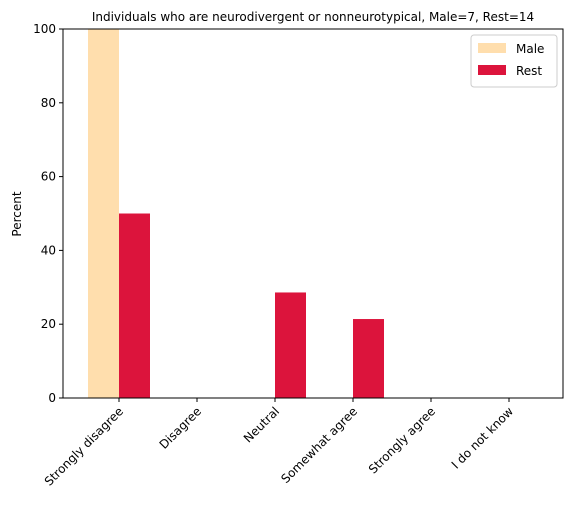 The width and height of the screenshot is (579, 514). Describe the element at coordinates (261, 424) in the screenshot. I see `x-tick-label: Neutral` at that location.